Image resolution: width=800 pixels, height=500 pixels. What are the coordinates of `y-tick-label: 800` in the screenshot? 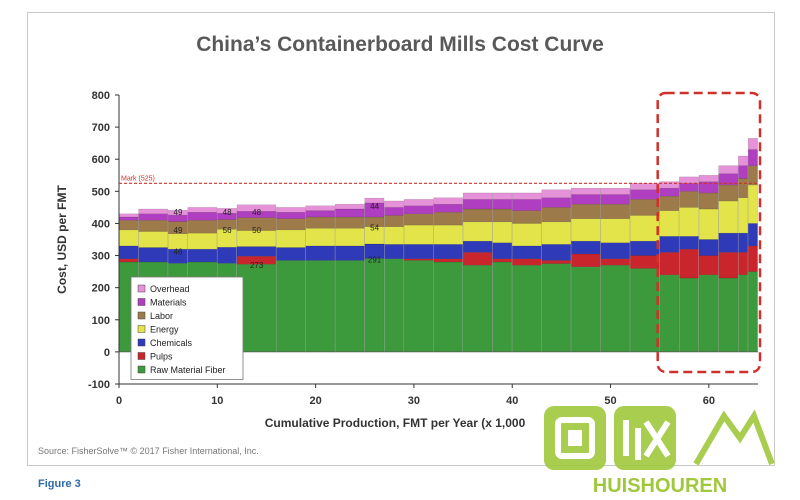 It's located at (101, 96).